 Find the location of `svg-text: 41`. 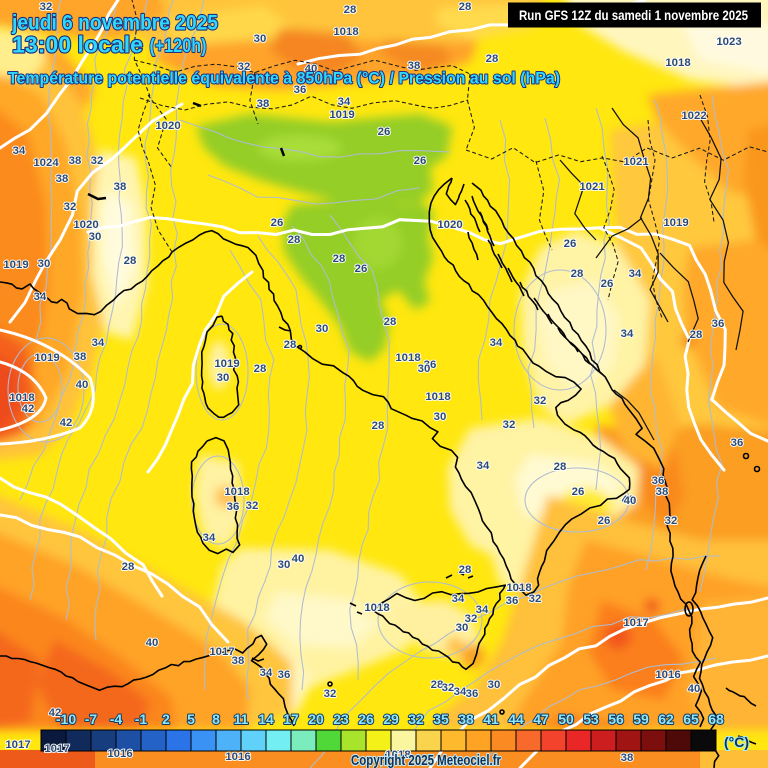

svg-text: 41 is located at coordinates (491, 719).